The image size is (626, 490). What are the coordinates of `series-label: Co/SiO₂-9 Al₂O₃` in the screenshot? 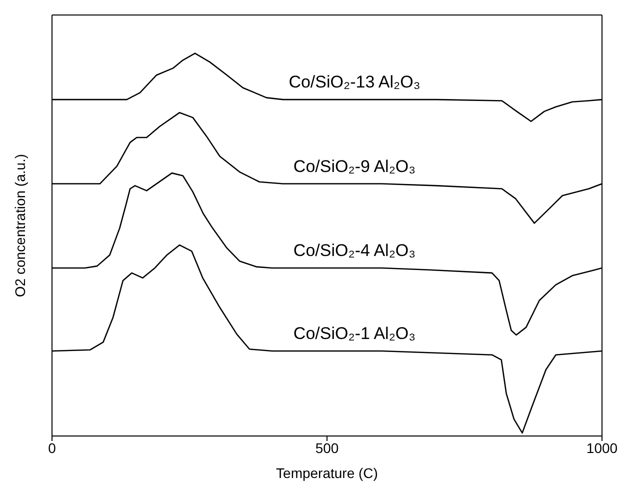 It's located at (354, 166).